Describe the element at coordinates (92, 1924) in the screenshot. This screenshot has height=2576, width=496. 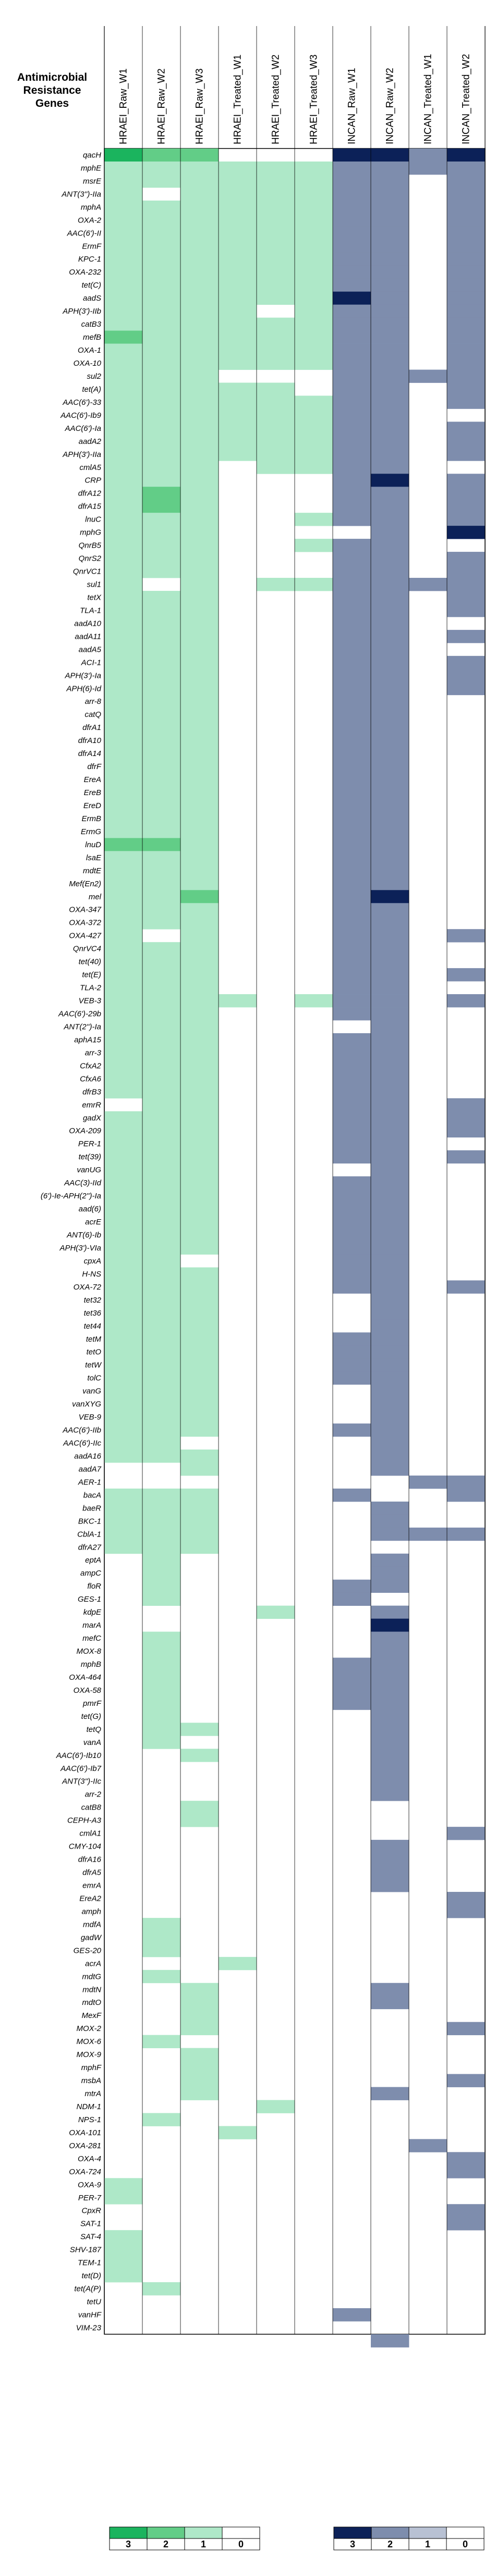
I see `gene-label: mdfA` at that location.